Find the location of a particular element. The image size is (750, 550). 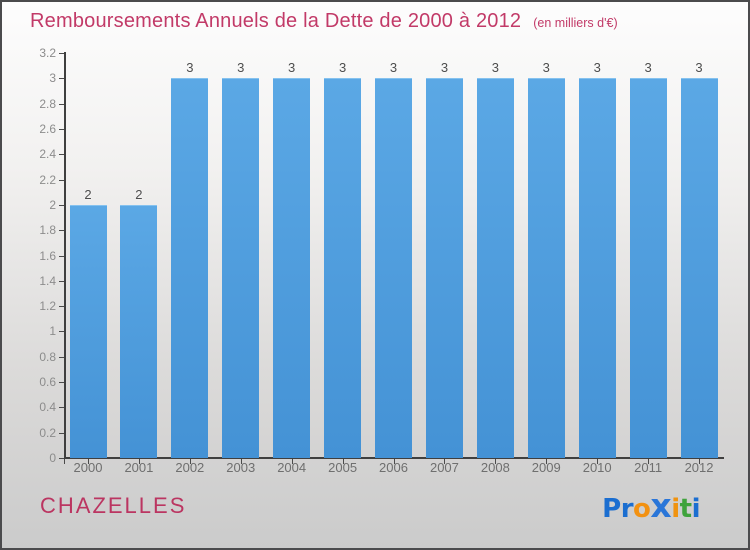

y-axis-line is located at coordinates (65, 255).